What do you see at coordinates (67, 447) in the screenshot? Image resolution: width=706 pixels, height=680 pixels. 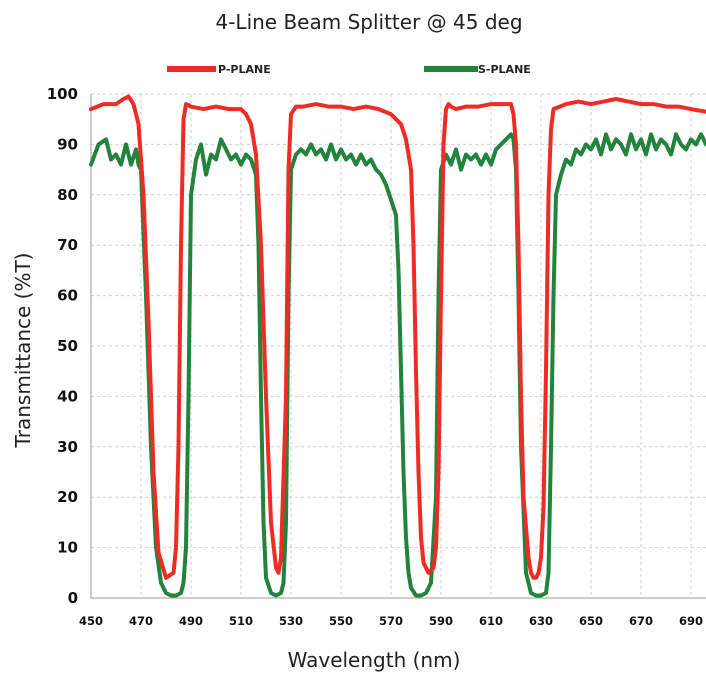 I see `y-tick-label: 30` at bounding box center [67, 447].